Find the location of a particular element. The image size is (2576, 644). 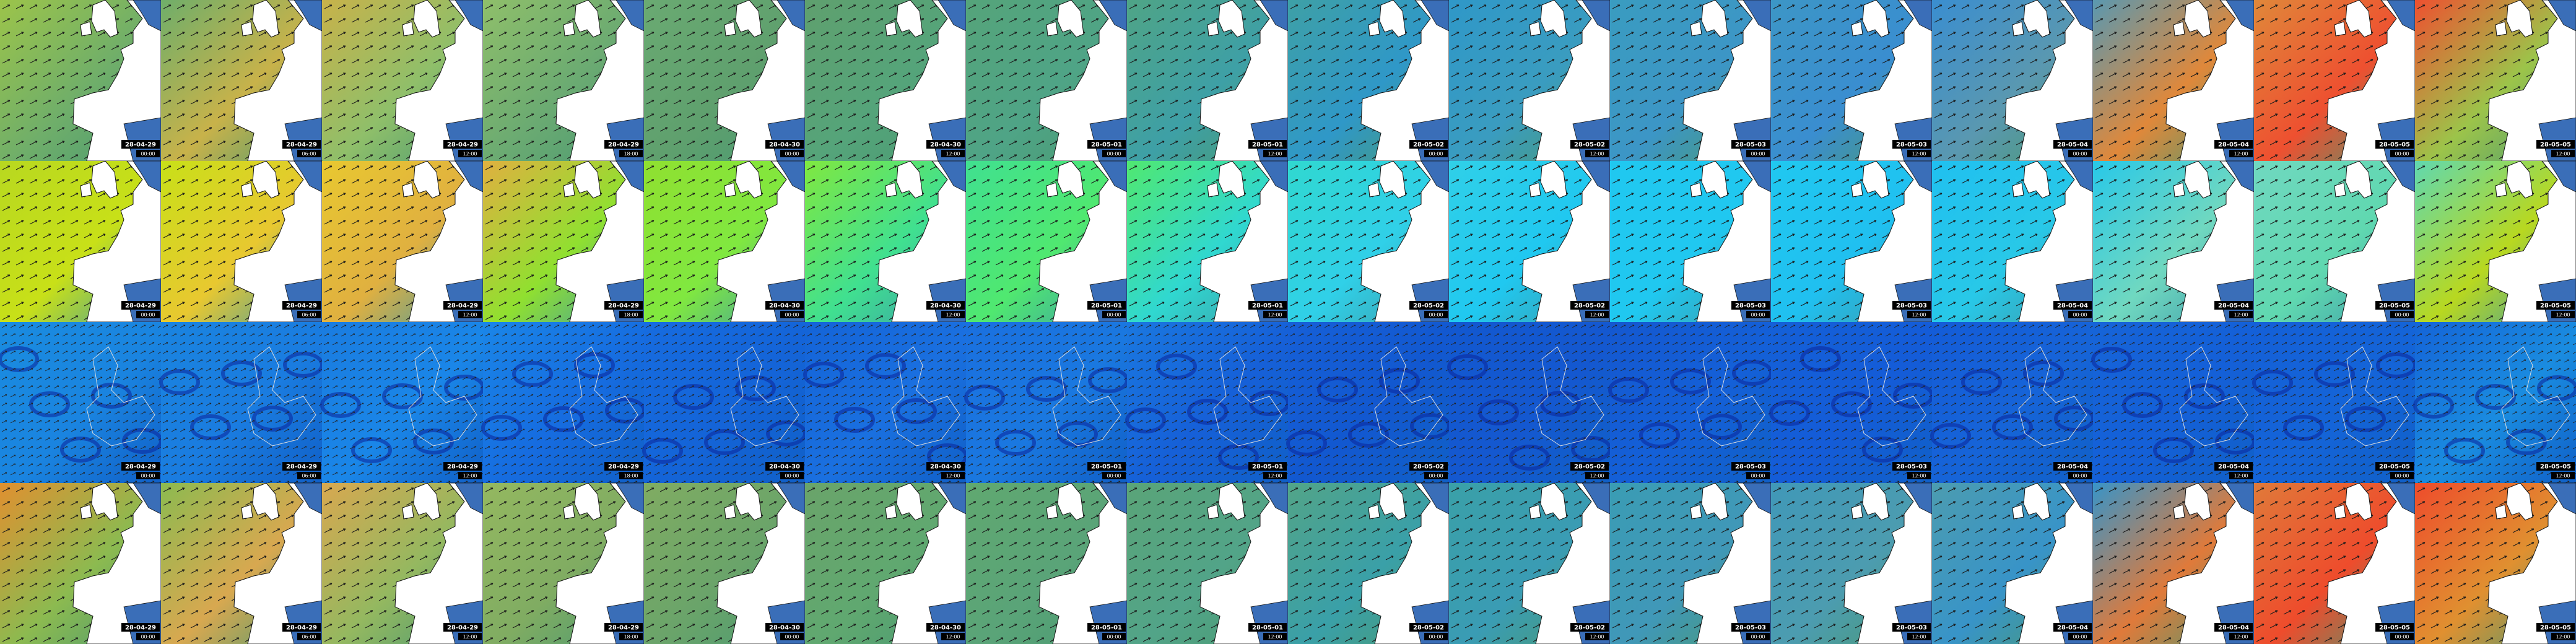

map-tile: 28-05-01 12:00 is located at coordinates (1208, 563).